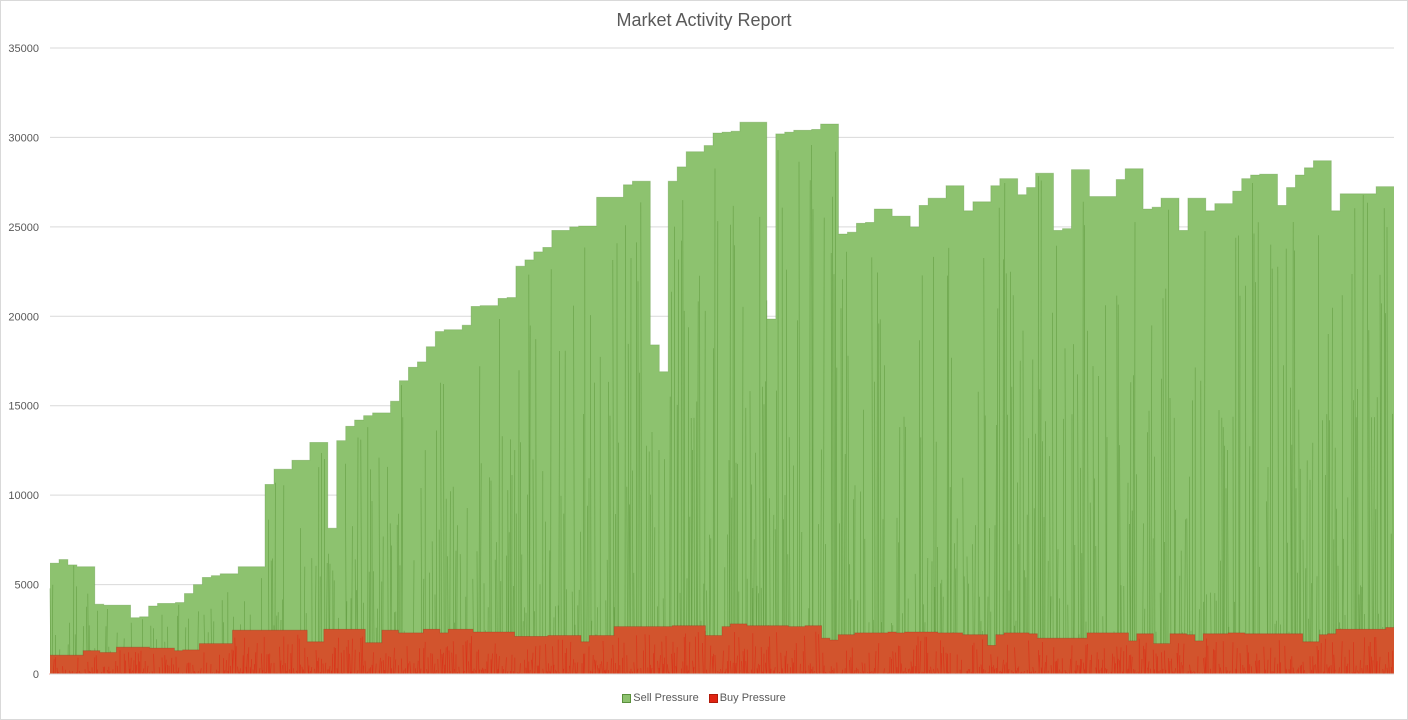 This screenshot has width=1408, height=720. What do you see at coordinates (23, 362) in the screenshot?
I see `y-axis-ticks: 0 5000 10000 15000 20000 25000 30000 35000` at bounding box center [23, 362].